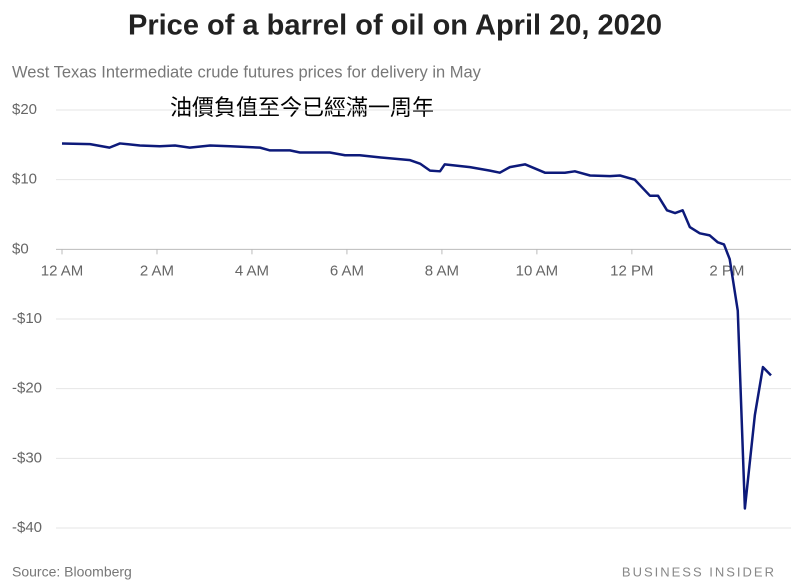 The image size is (791, 587). Describe the element at coordinates (347, 270) in the screenshot. I see `x-tick-label: 6 AM` at that location.